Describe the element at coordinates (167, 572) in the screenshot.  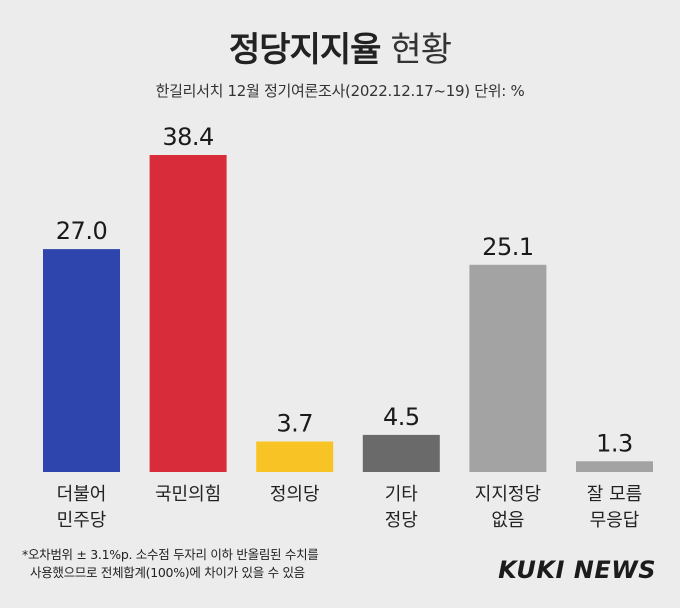
I see `footnote-line-2: 사용했으므로 전체합계(100%)에 차이가 있을 수 있음` at that location.